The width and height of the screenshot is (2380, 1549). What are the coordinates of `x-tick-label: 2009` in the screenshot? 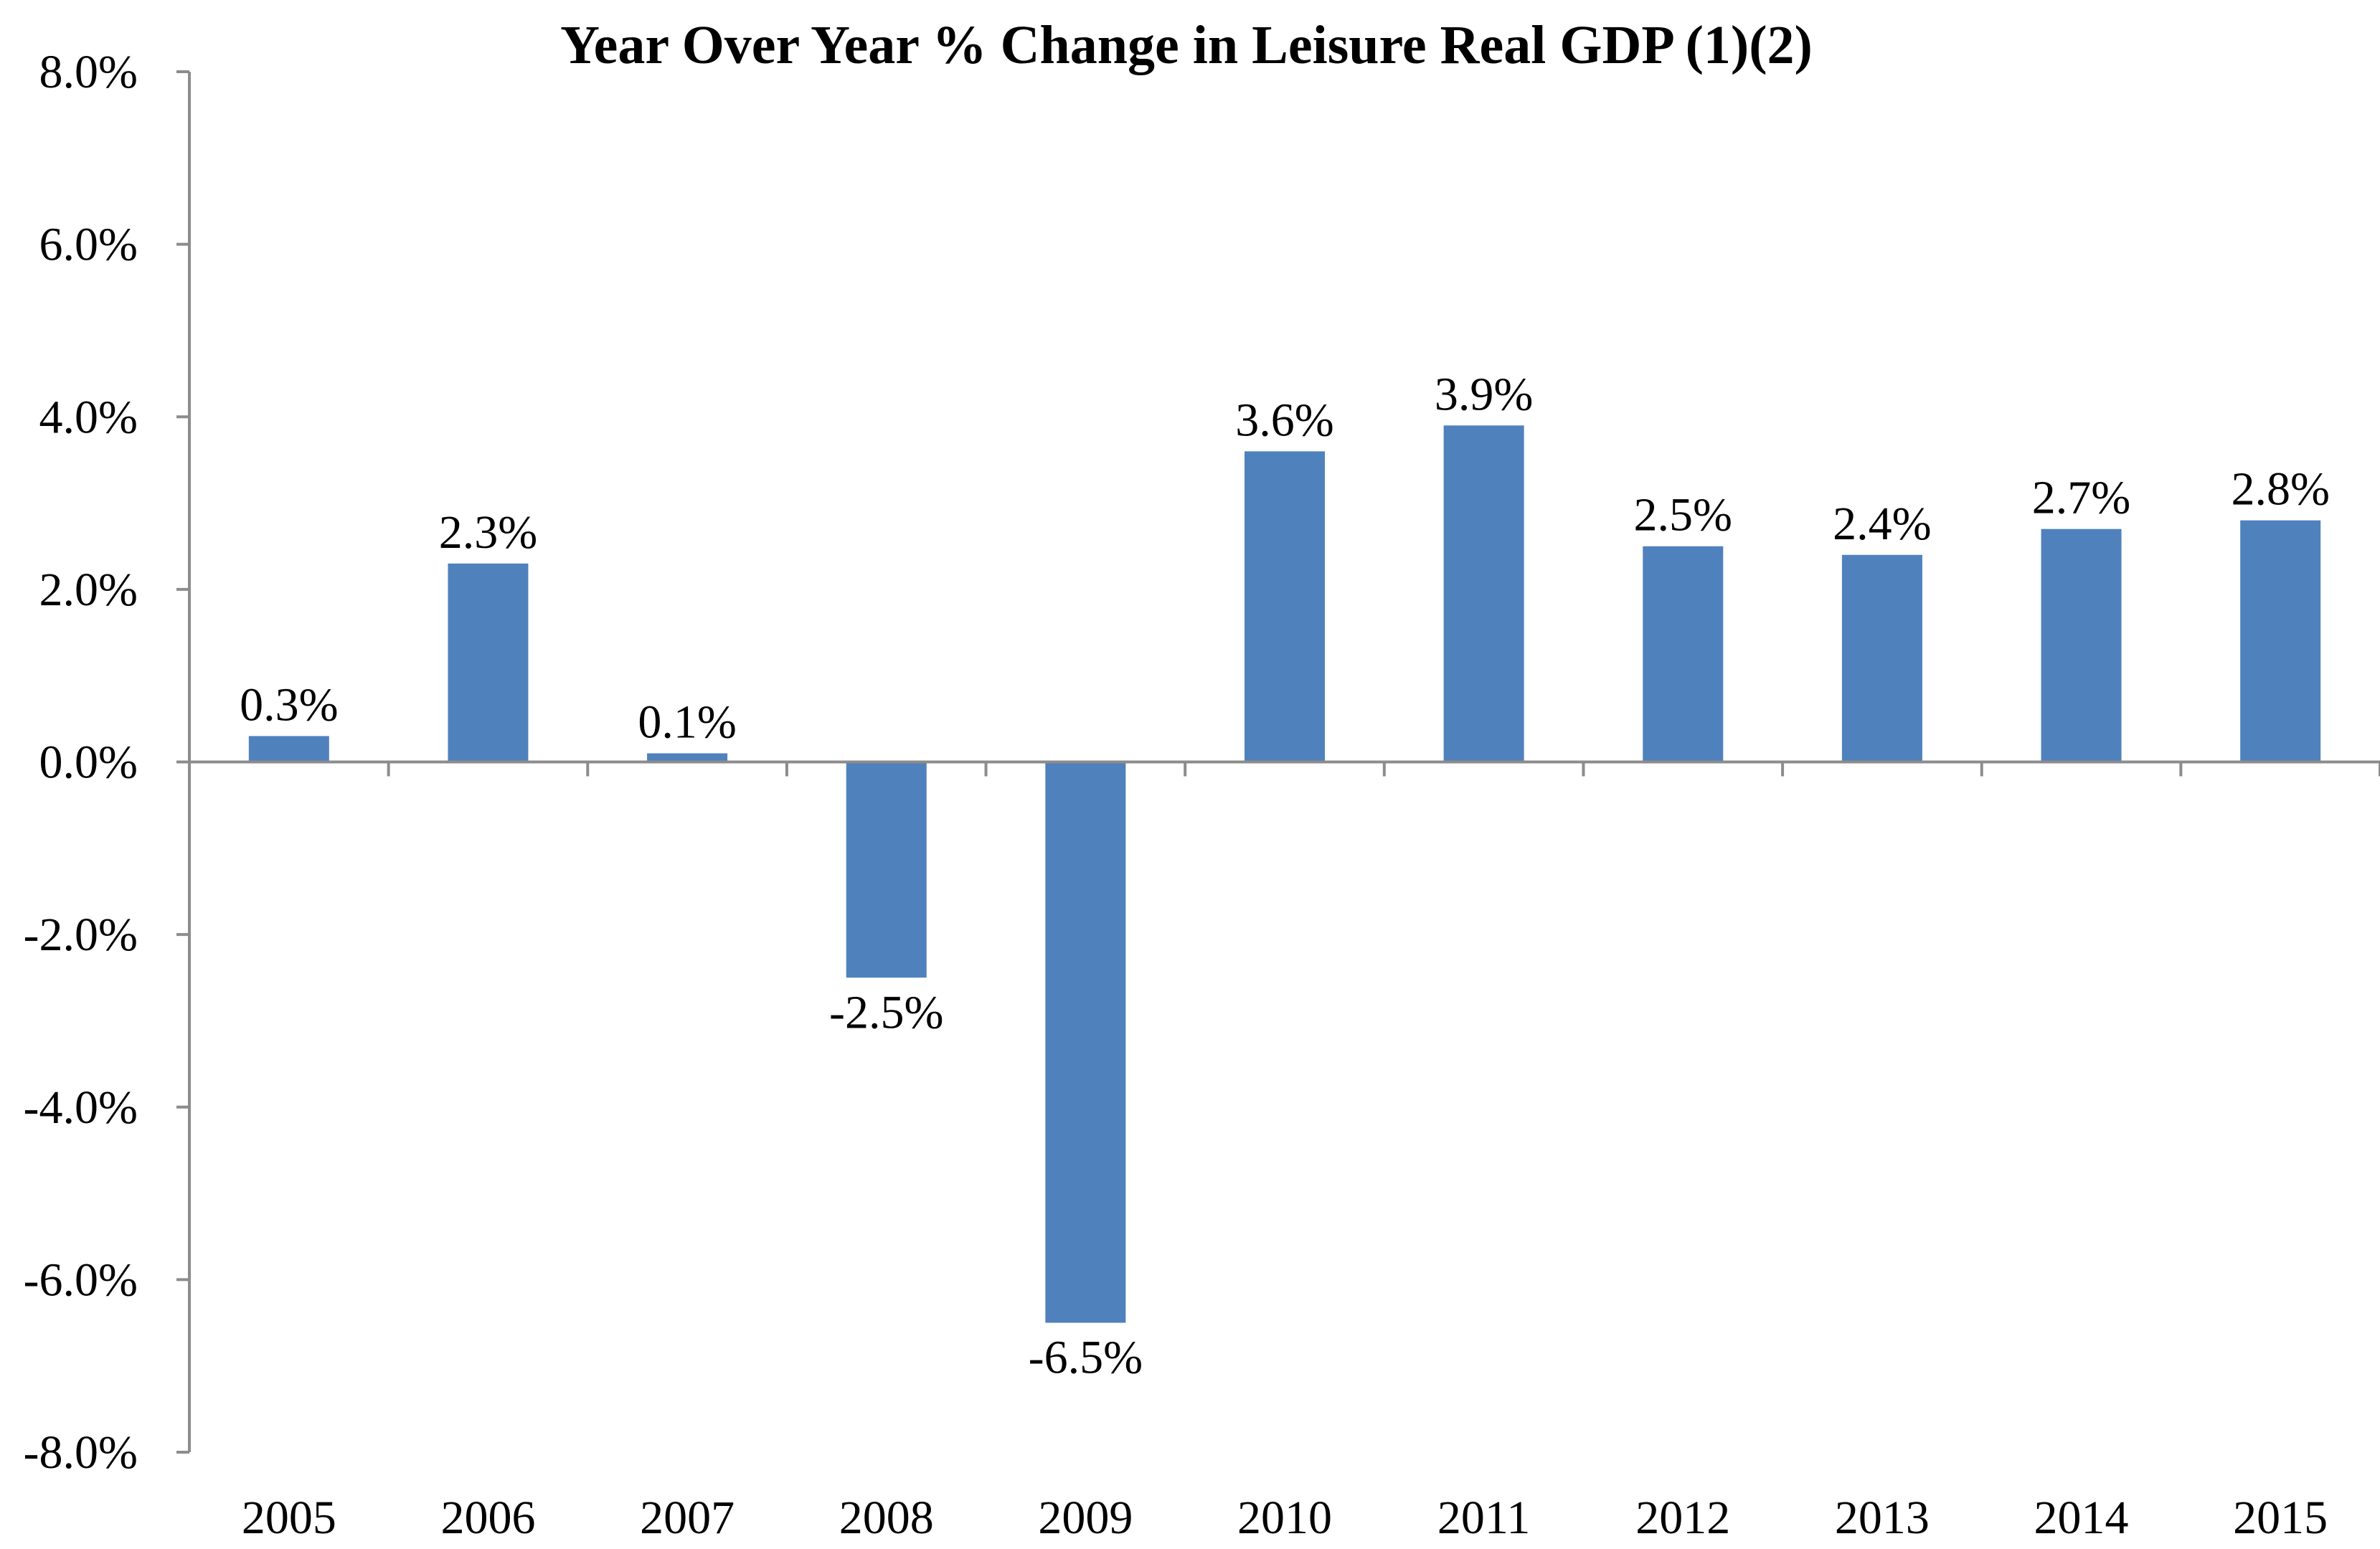 It's located at (1085, 1518).